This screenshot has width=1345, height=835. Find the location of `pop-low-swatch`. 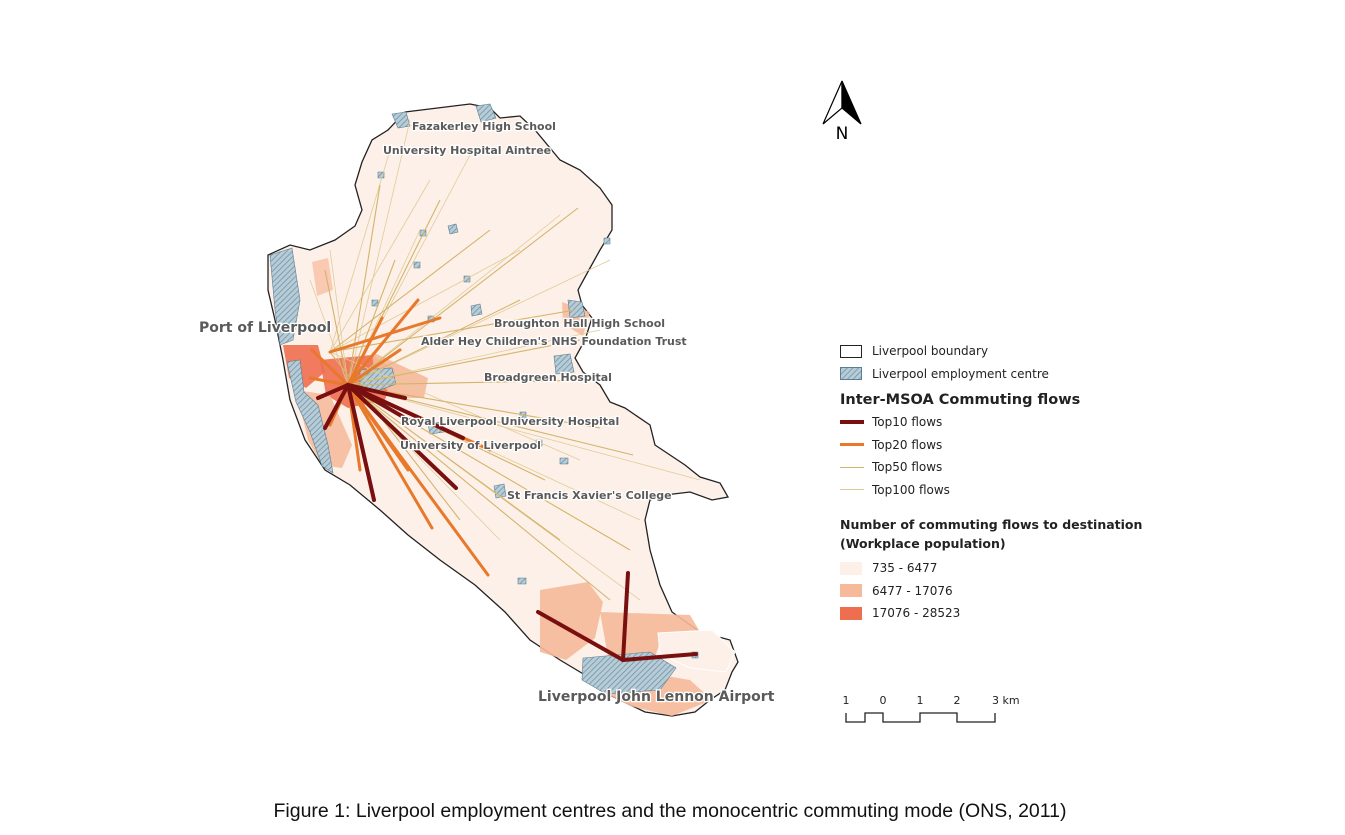

pop-low-swatch is located at coordinates (851, 568).